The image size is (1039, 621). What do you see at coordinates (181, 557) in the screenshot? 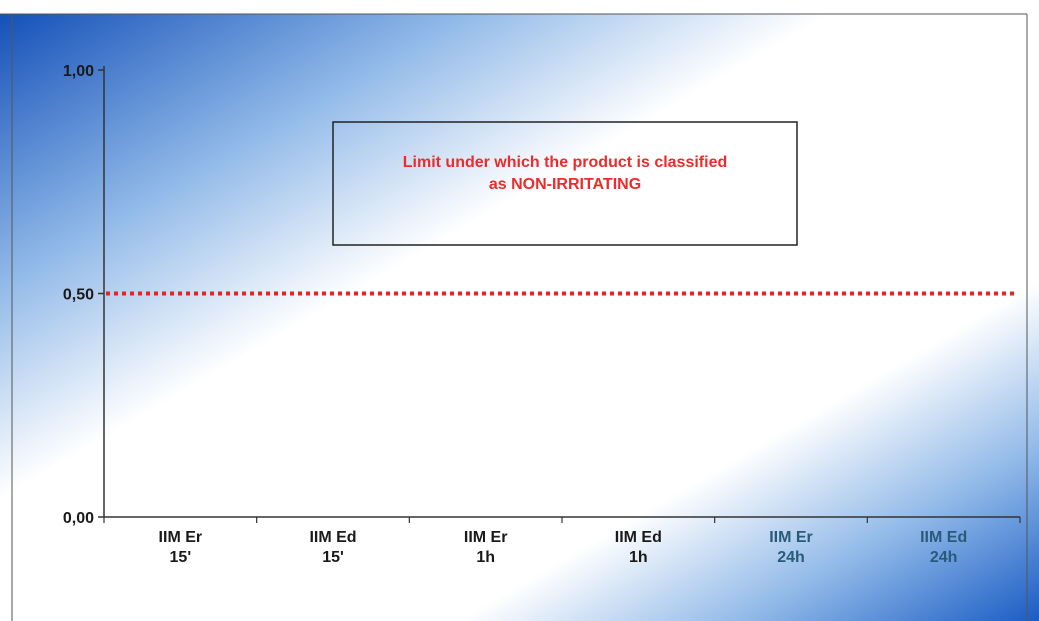
I see `x-category-label-0-1: 15'` at bounding box center [181, 557].